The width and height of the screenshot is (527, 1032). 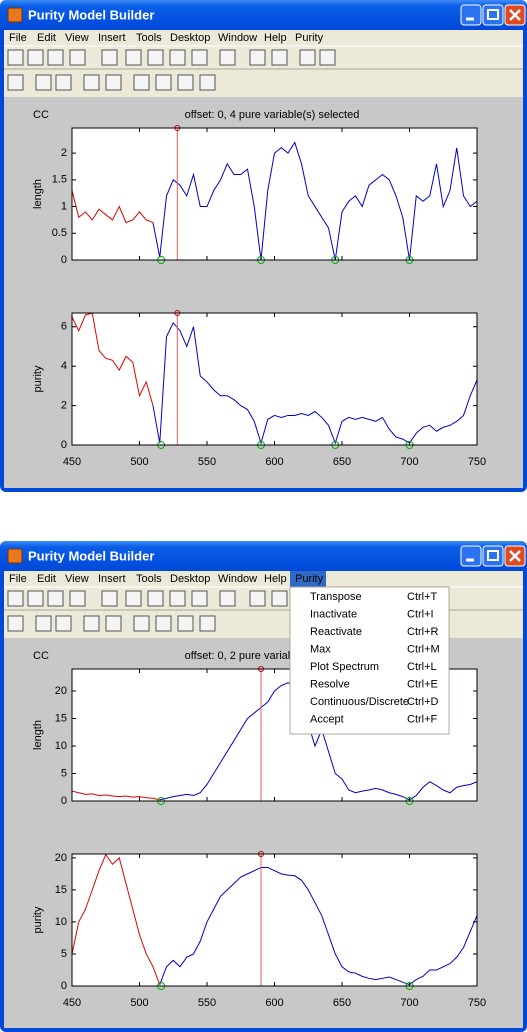 I want to click on dropdown-shortcut: Ctrl+F, so click(x=422, y=719).